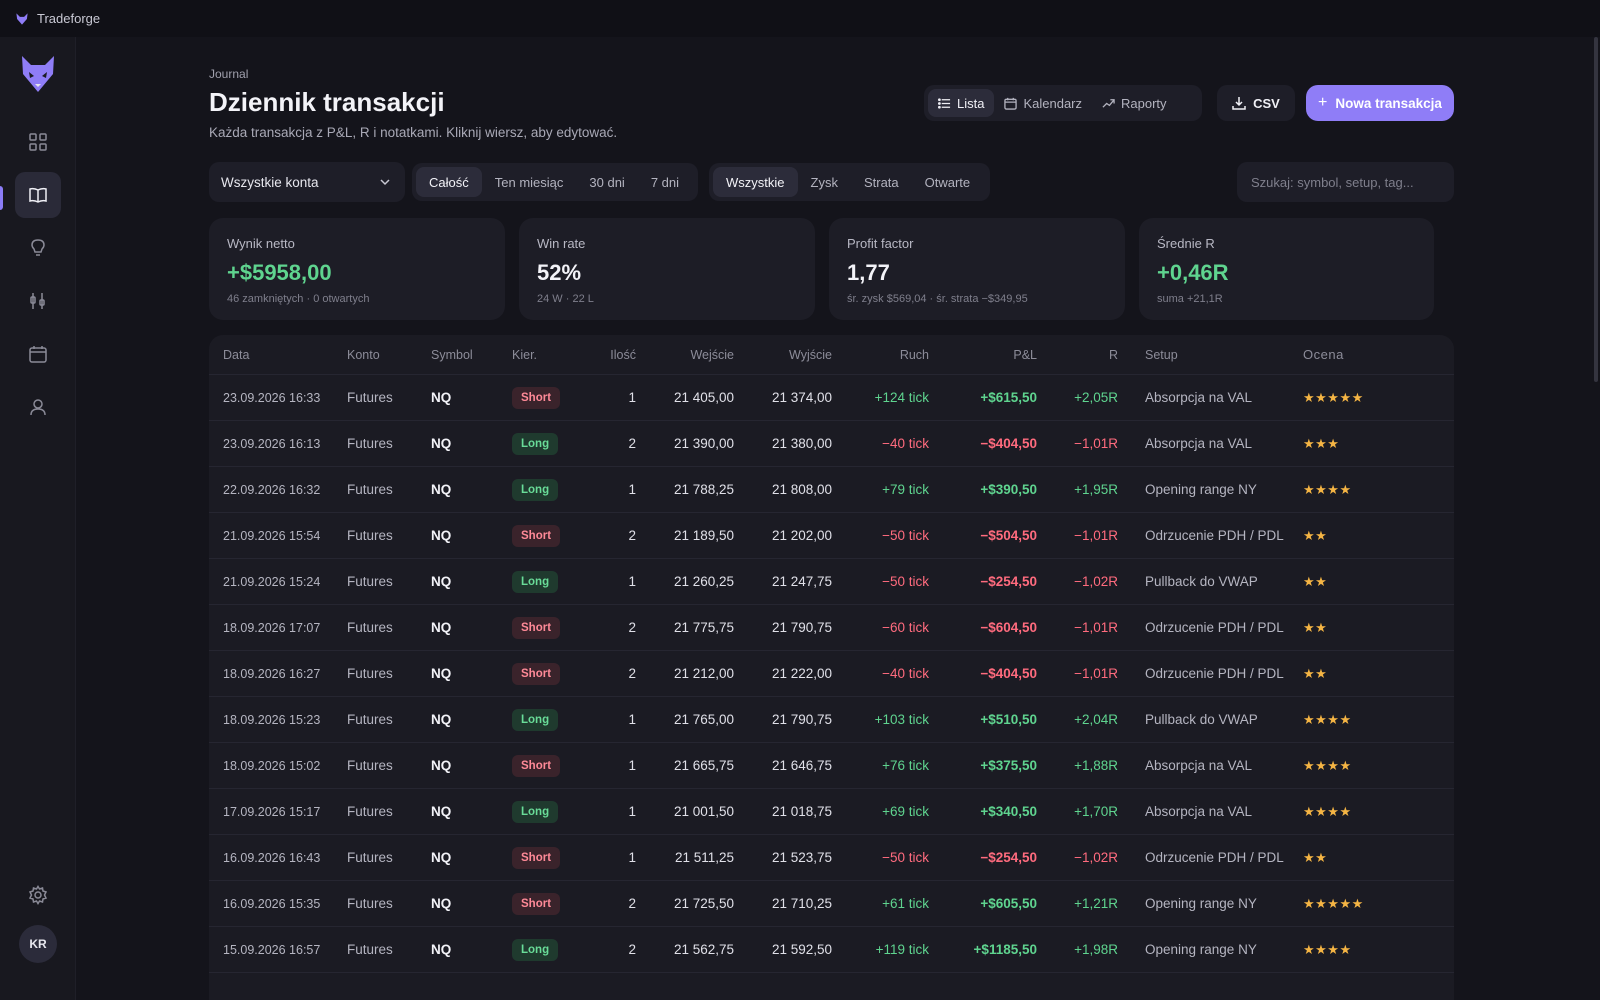  I want to click on cell-move: −50 tick, so click(905, 857).